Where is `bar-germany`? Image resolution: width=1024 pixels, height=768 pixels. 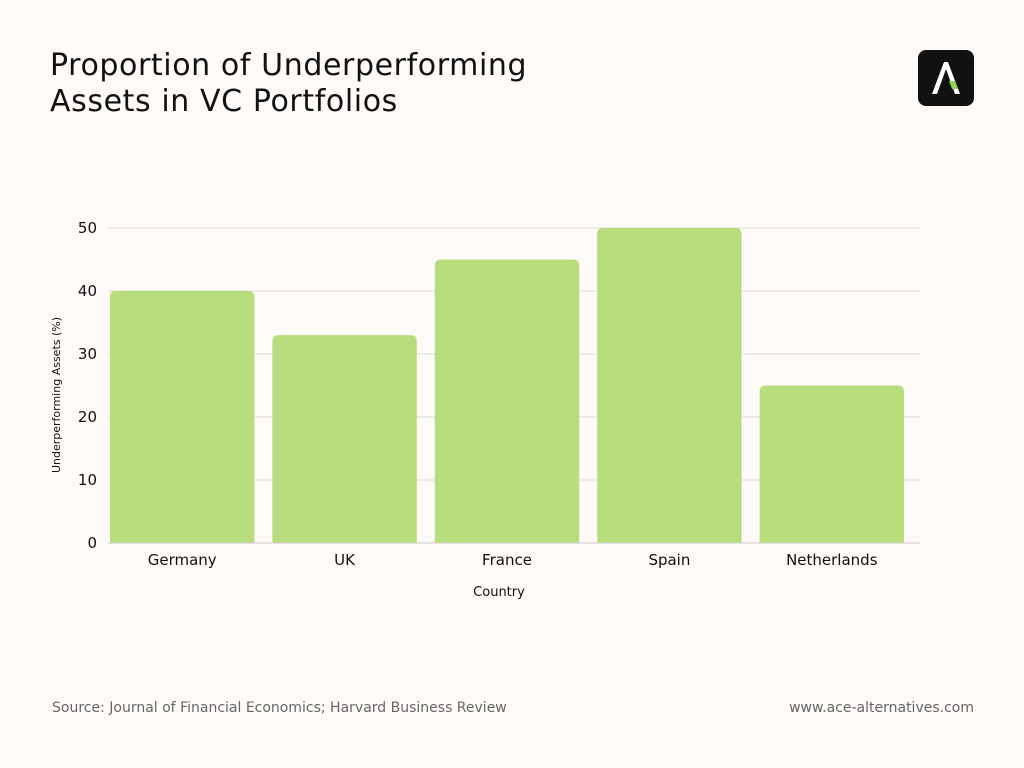 bar-germany is located at coordinates (182, 417).